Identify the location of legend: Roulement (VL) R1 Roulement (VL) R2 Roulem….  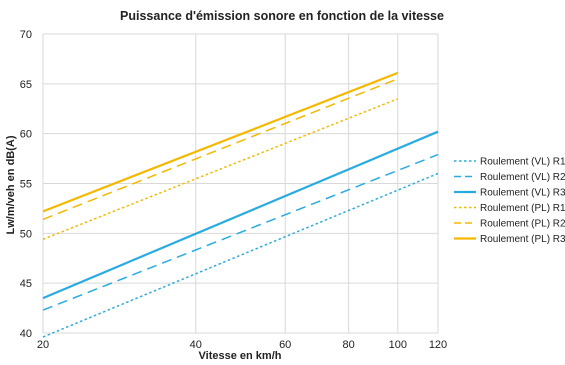
(509, 201).